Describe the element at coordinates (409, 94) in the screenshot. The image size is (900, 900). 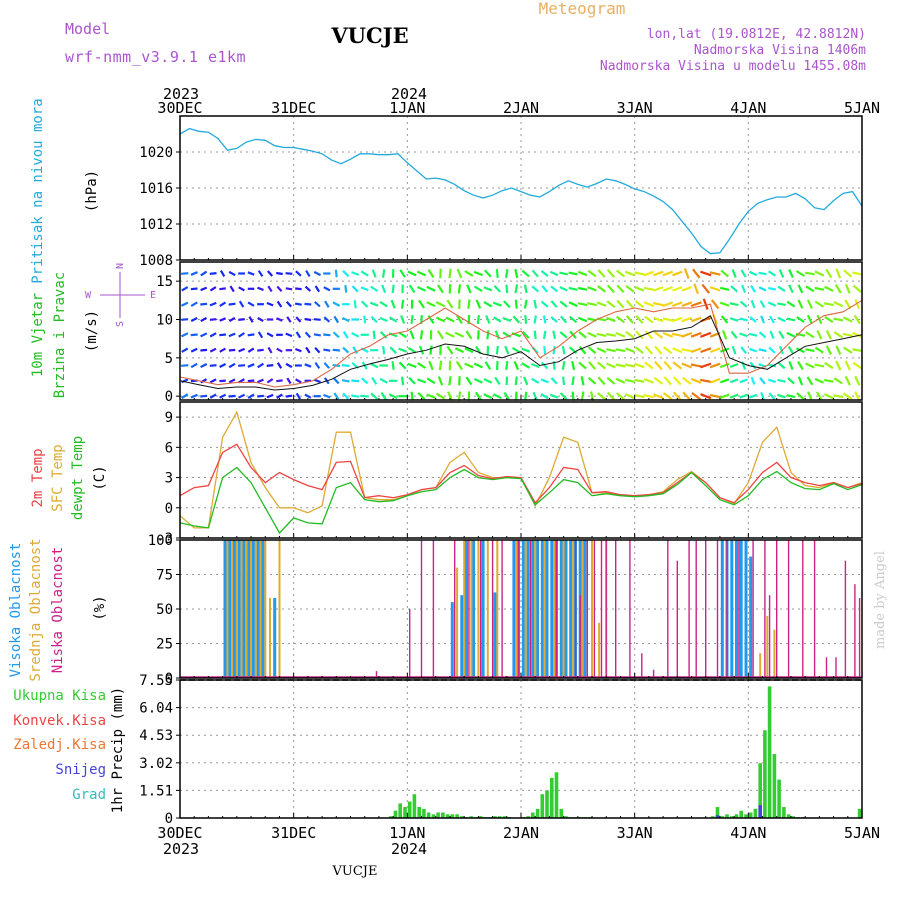
I see `top-year-mid: 2024` at that location.